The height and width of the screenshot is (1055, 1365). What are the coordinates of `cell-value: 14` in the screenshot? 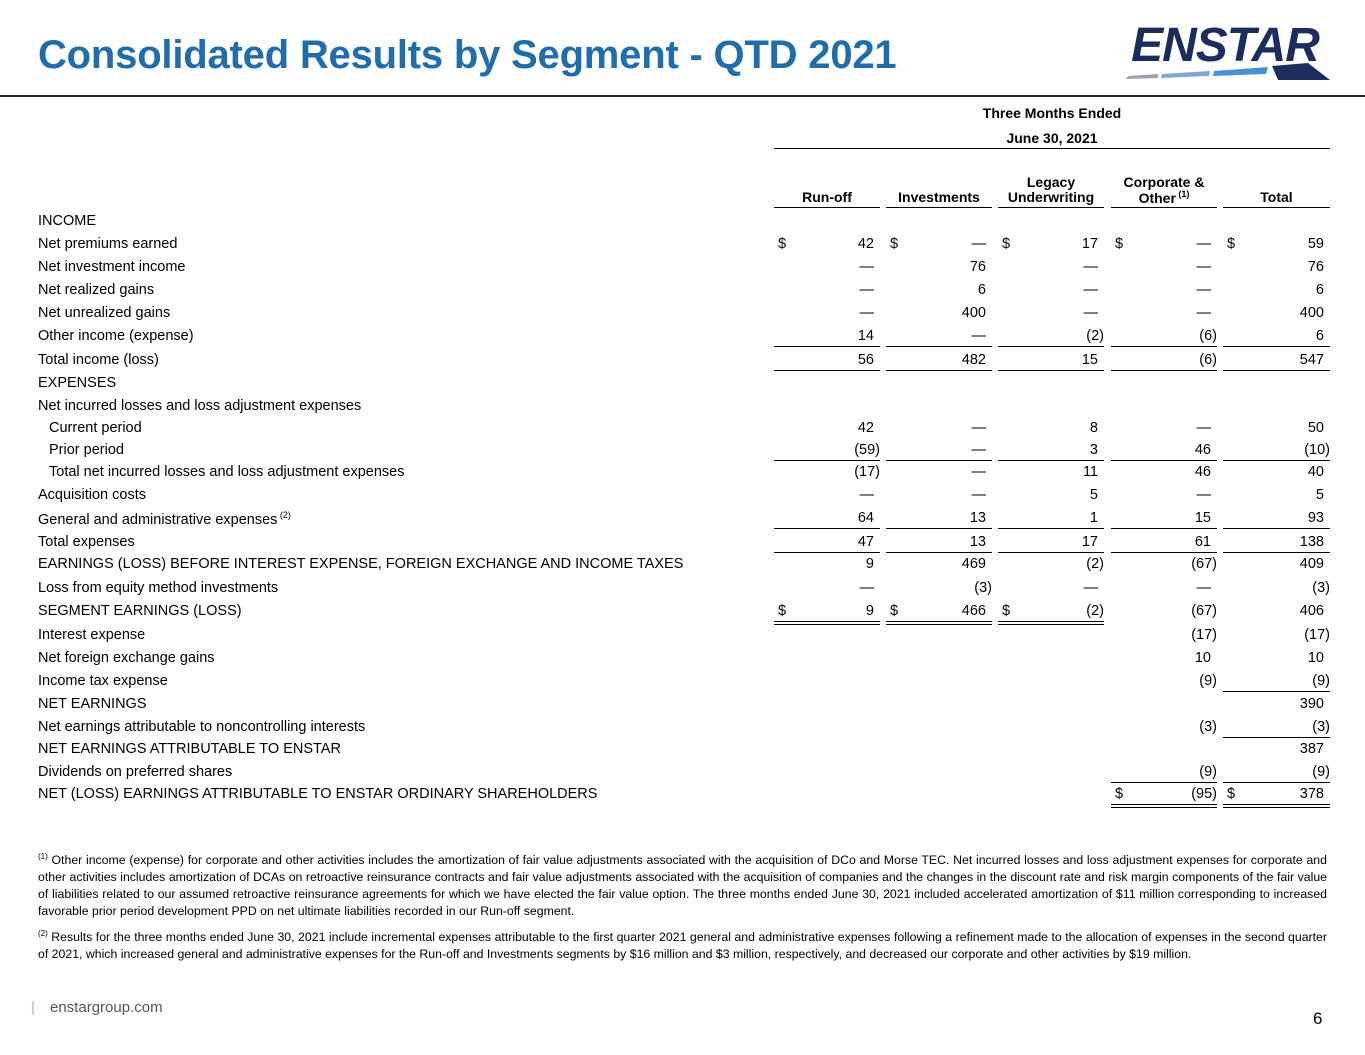 It's located at (865, 336).